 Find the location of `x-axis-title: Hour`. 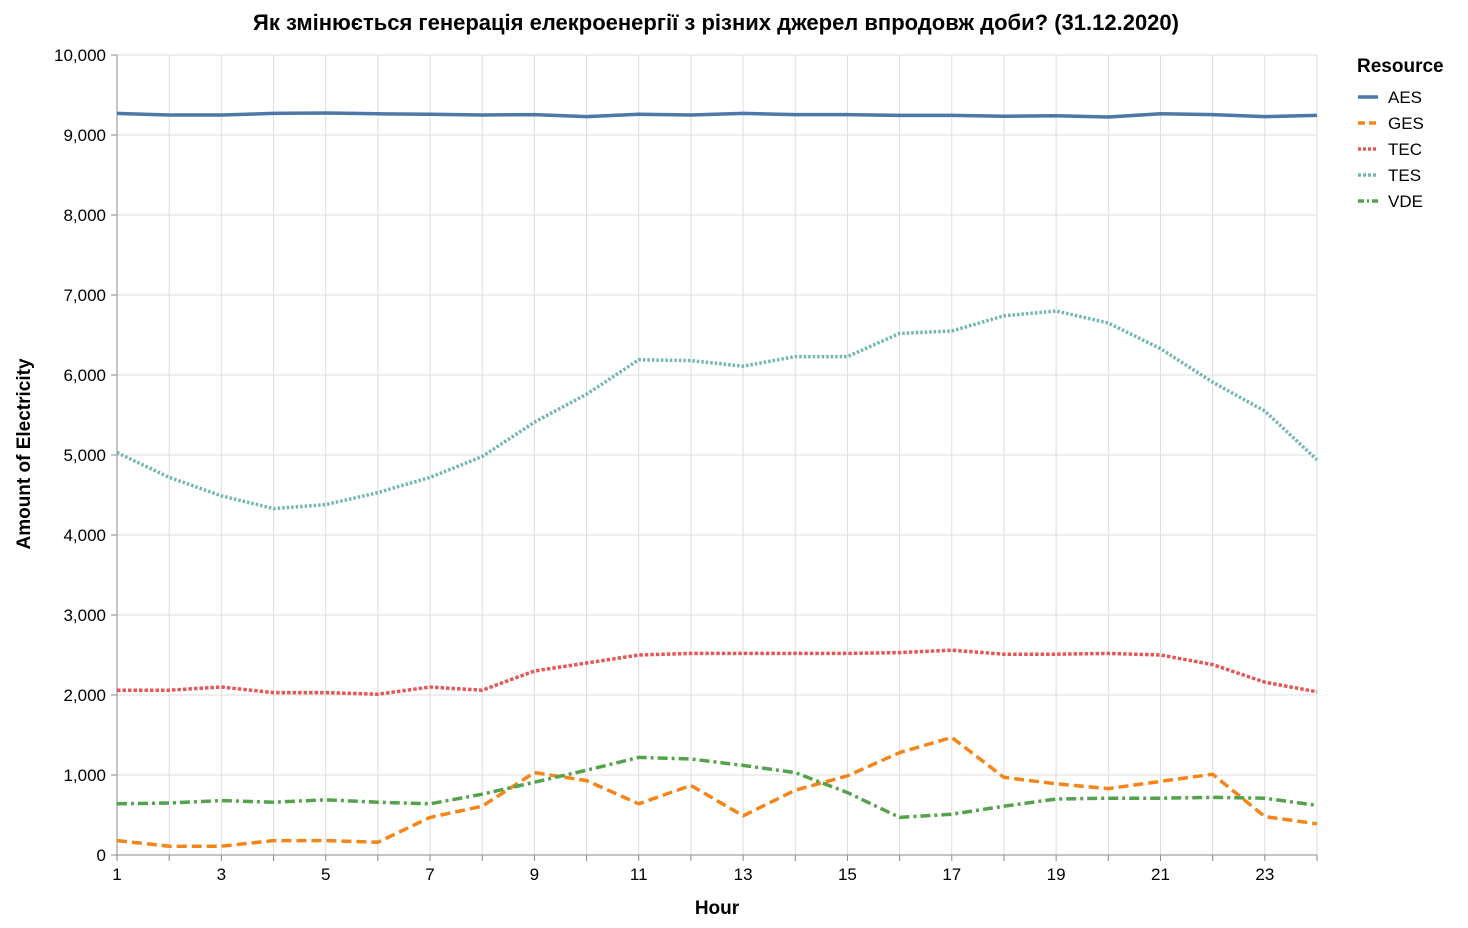

x-axis-title: Hour is located at coordinates (717, 908).